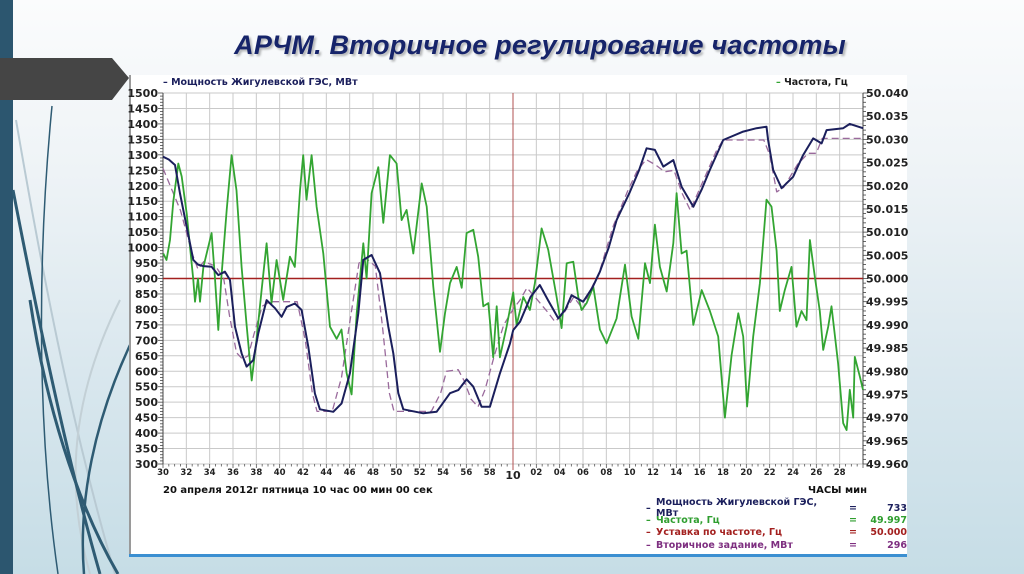 The height and width of the screenshot is (574, 1024). Describe the element at coordinates (887, 371) in the screenshot. I see `right-axis-tick-label: 49.980` at that location.